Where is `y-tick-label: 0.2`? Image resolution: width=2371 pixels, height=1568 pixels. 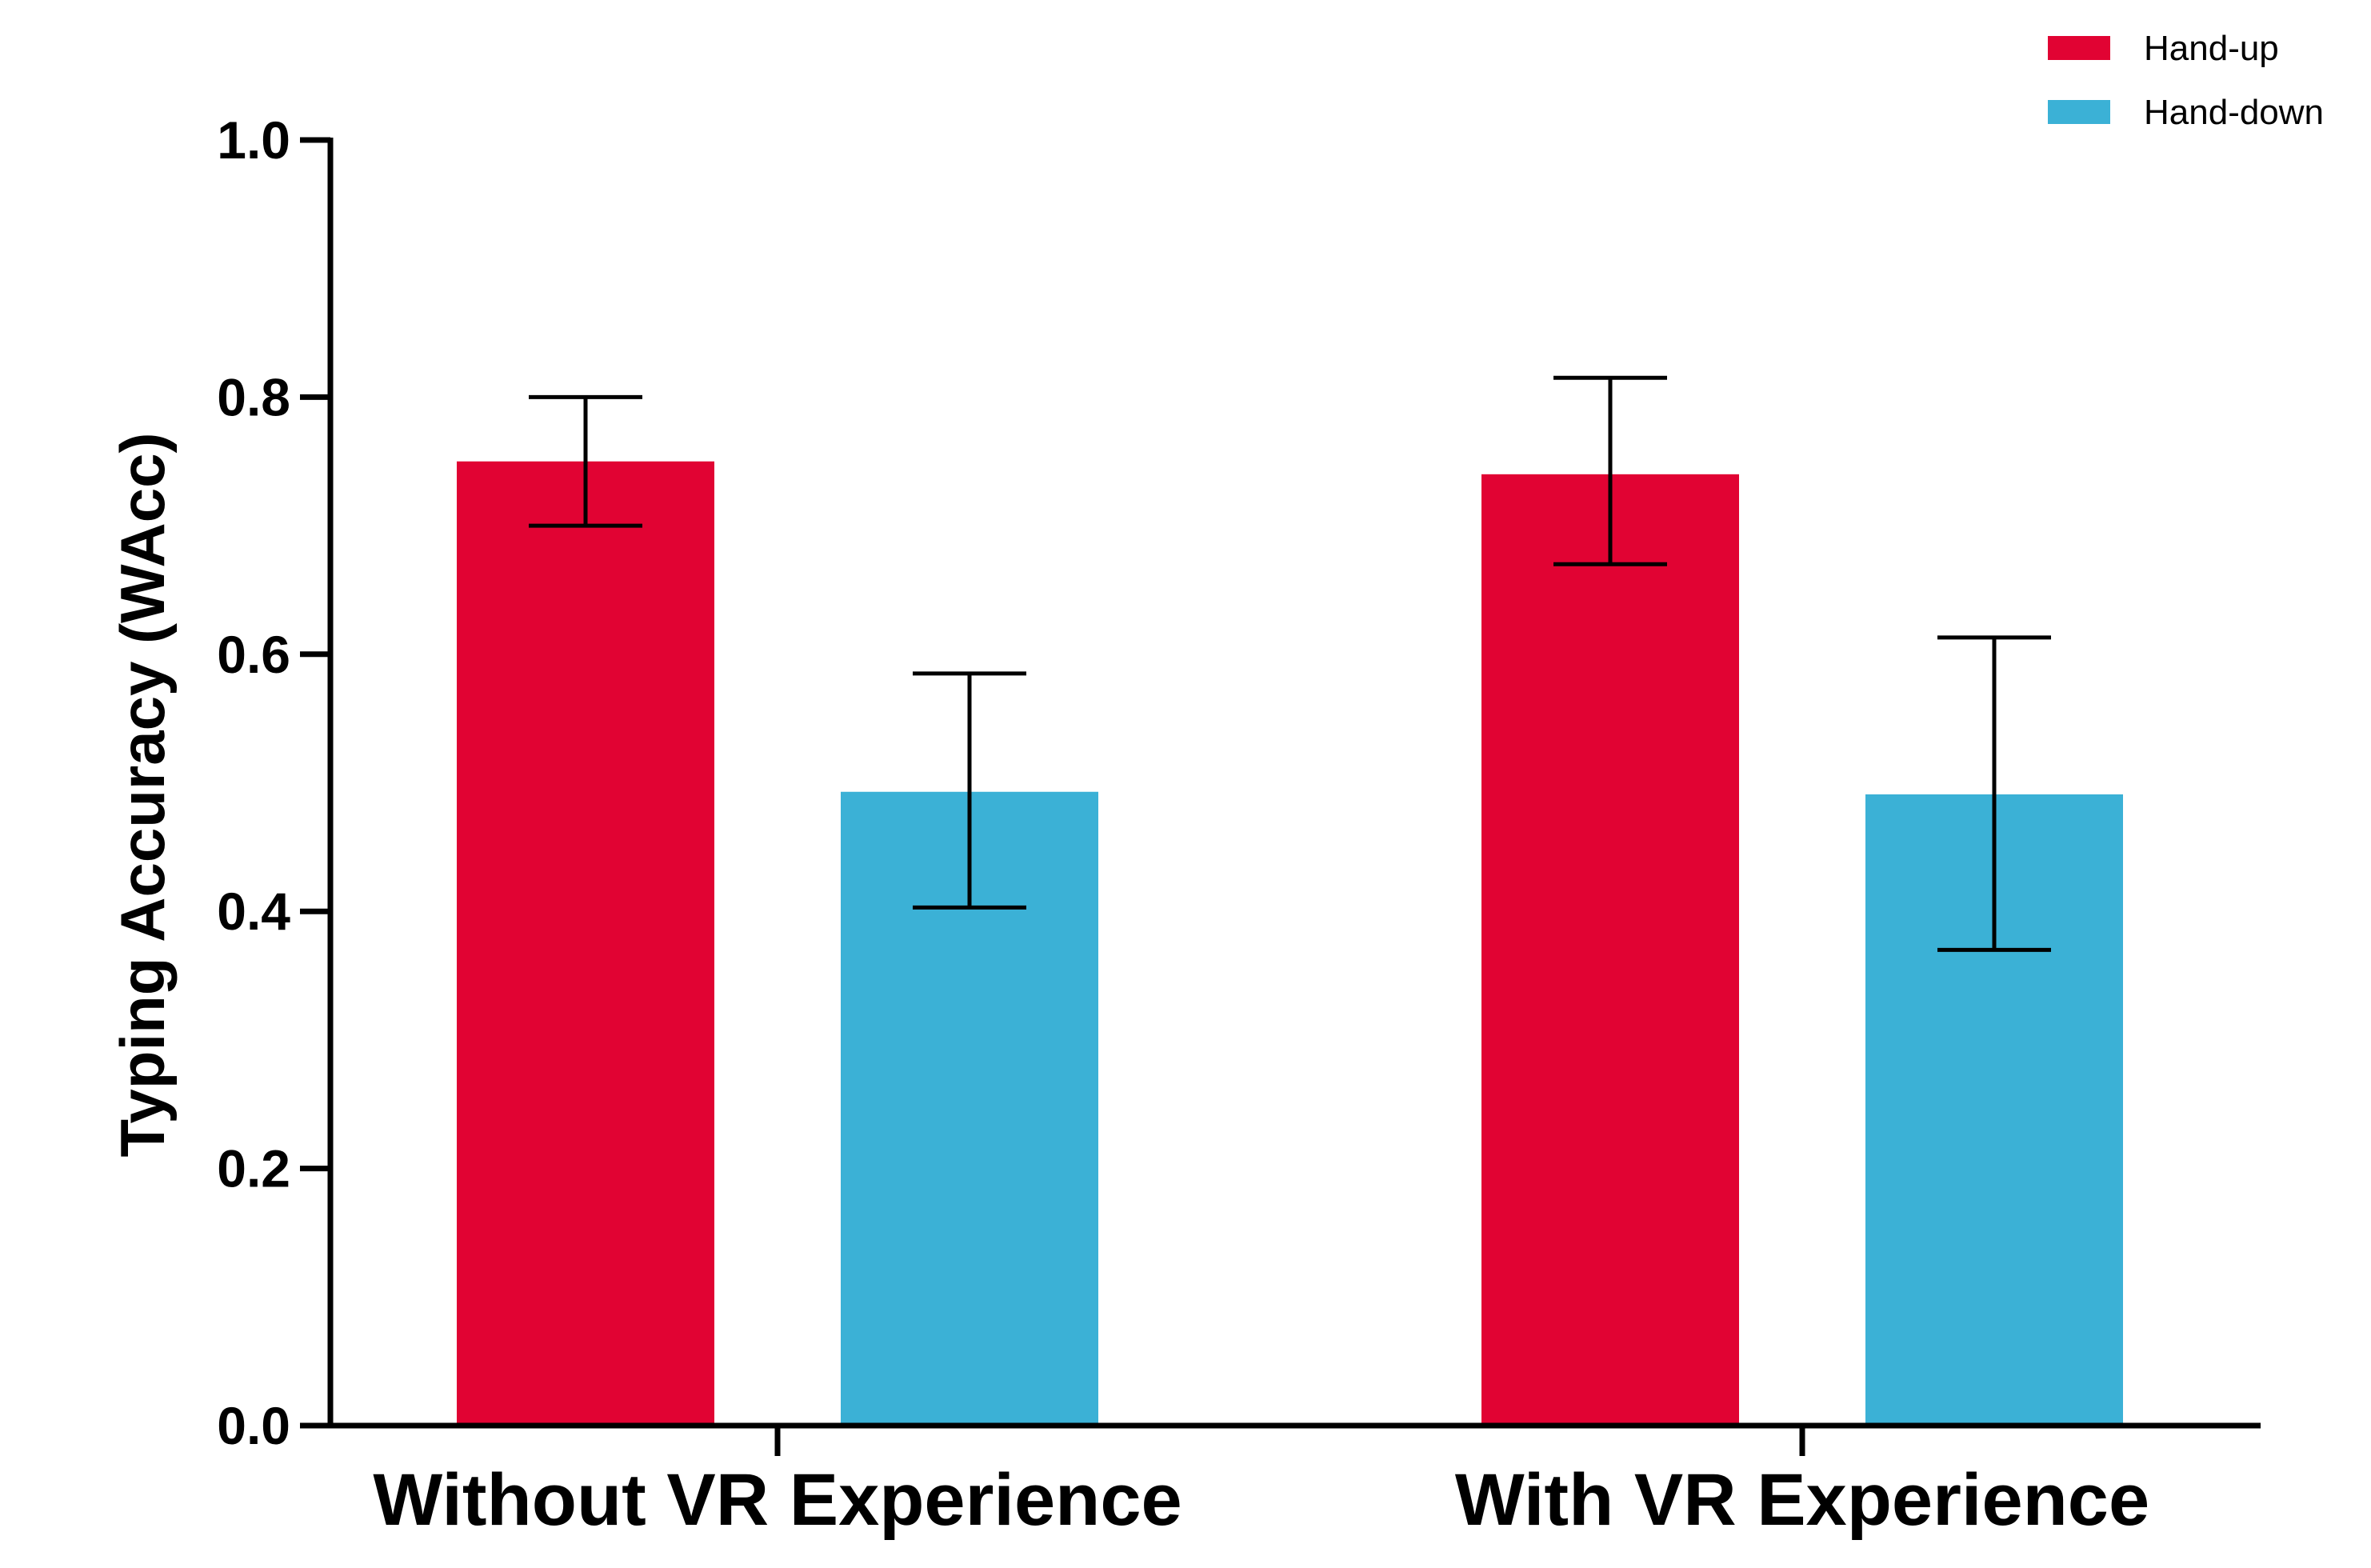 y-tick-label: 0.2 is located at coordinates (254, 1168).